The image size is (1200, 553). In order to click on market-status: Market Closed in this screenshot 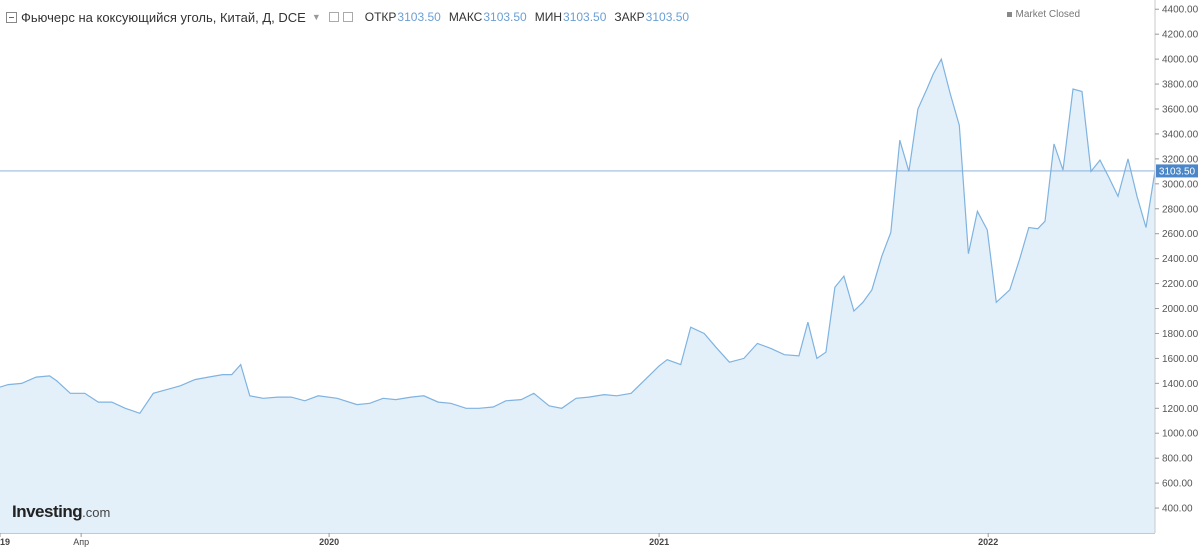, I will do `click(1043, 14)`.